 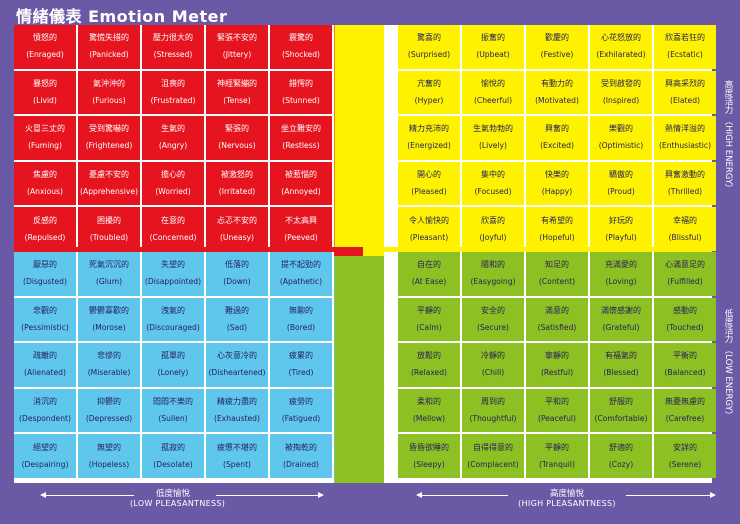 I want to click on emotion-zh: 精力充沛的, so click(x=429, y=129).